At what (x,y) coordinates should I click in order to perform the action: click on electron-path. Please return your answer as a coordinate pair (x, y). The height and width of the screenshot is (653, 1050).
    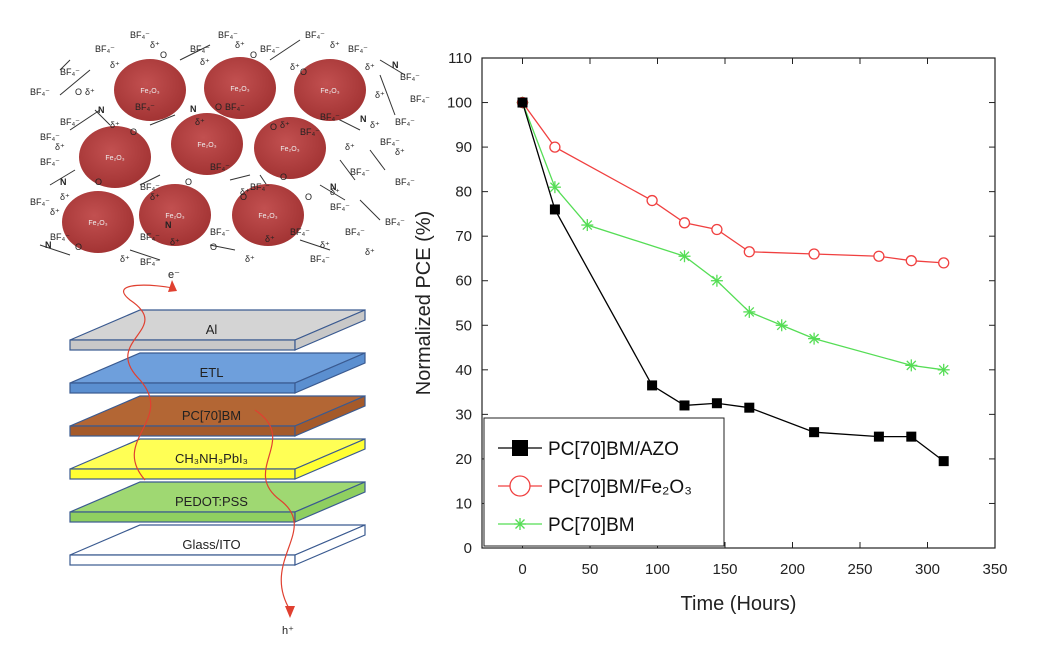
    Looking at the image, I should click on (148, 382).